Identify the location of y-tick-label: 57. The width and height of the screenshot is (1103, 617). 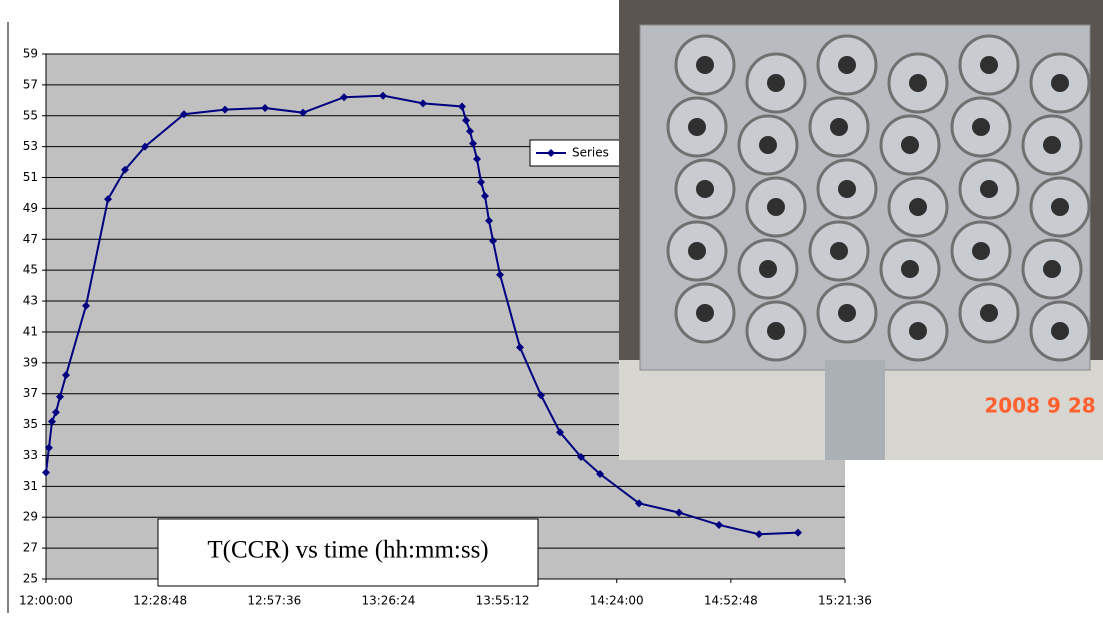
(30, 84).